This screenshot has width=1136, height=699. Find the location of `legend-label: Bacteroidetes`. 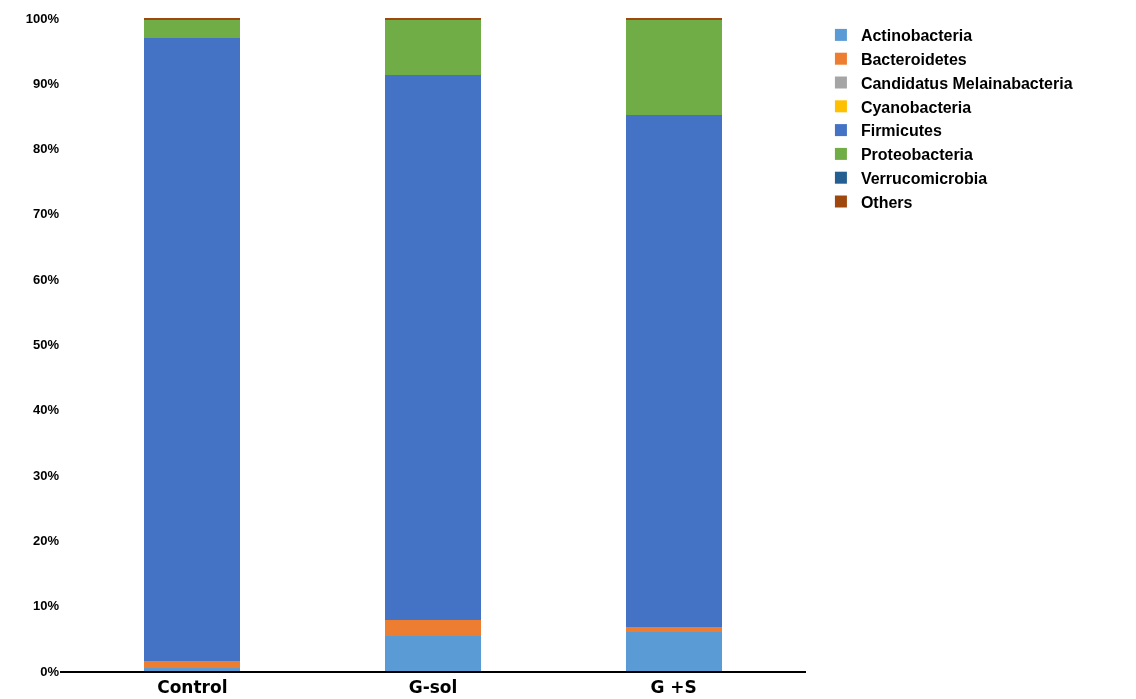

legend-label: Bacteroidetes is located at coordinates (913, 59).